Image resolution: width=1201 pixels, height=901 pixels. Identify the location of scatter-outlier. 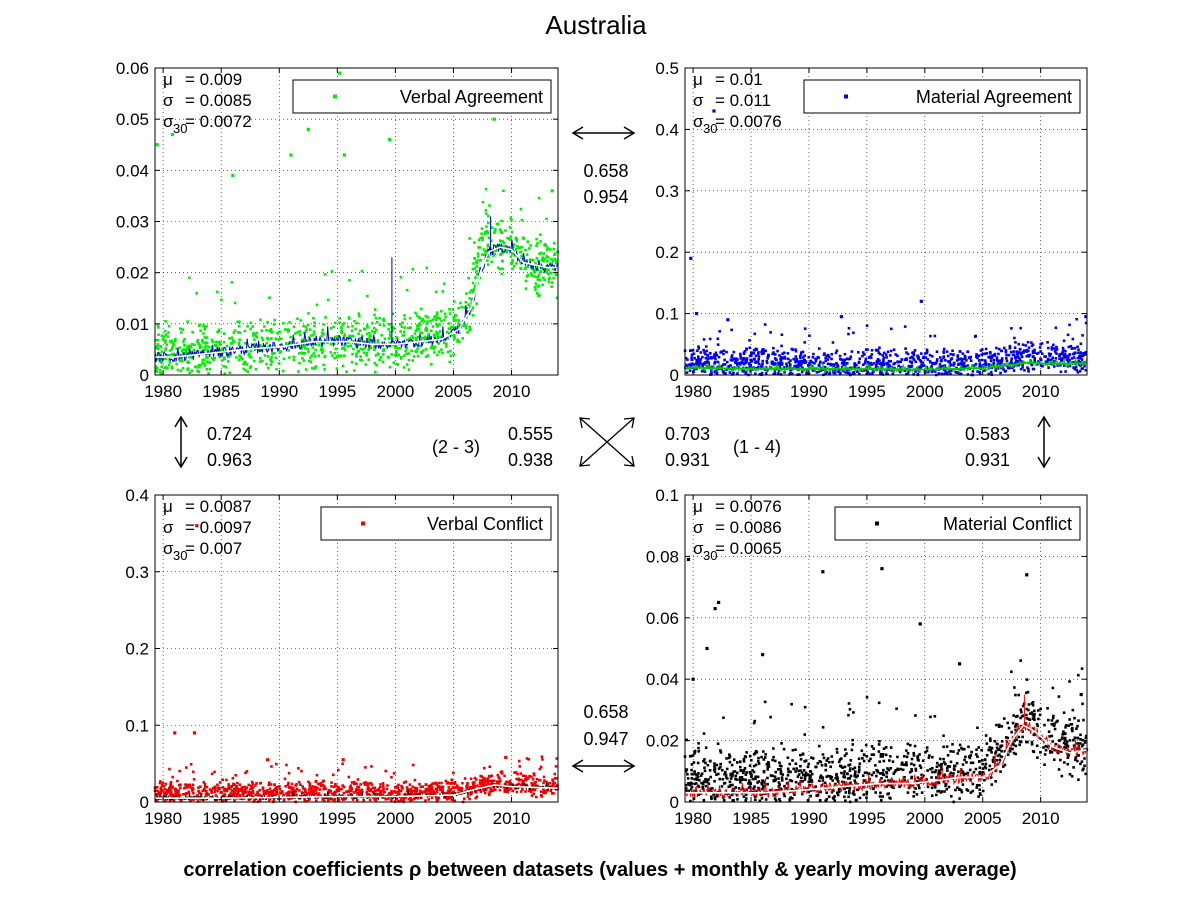
(340, 73).